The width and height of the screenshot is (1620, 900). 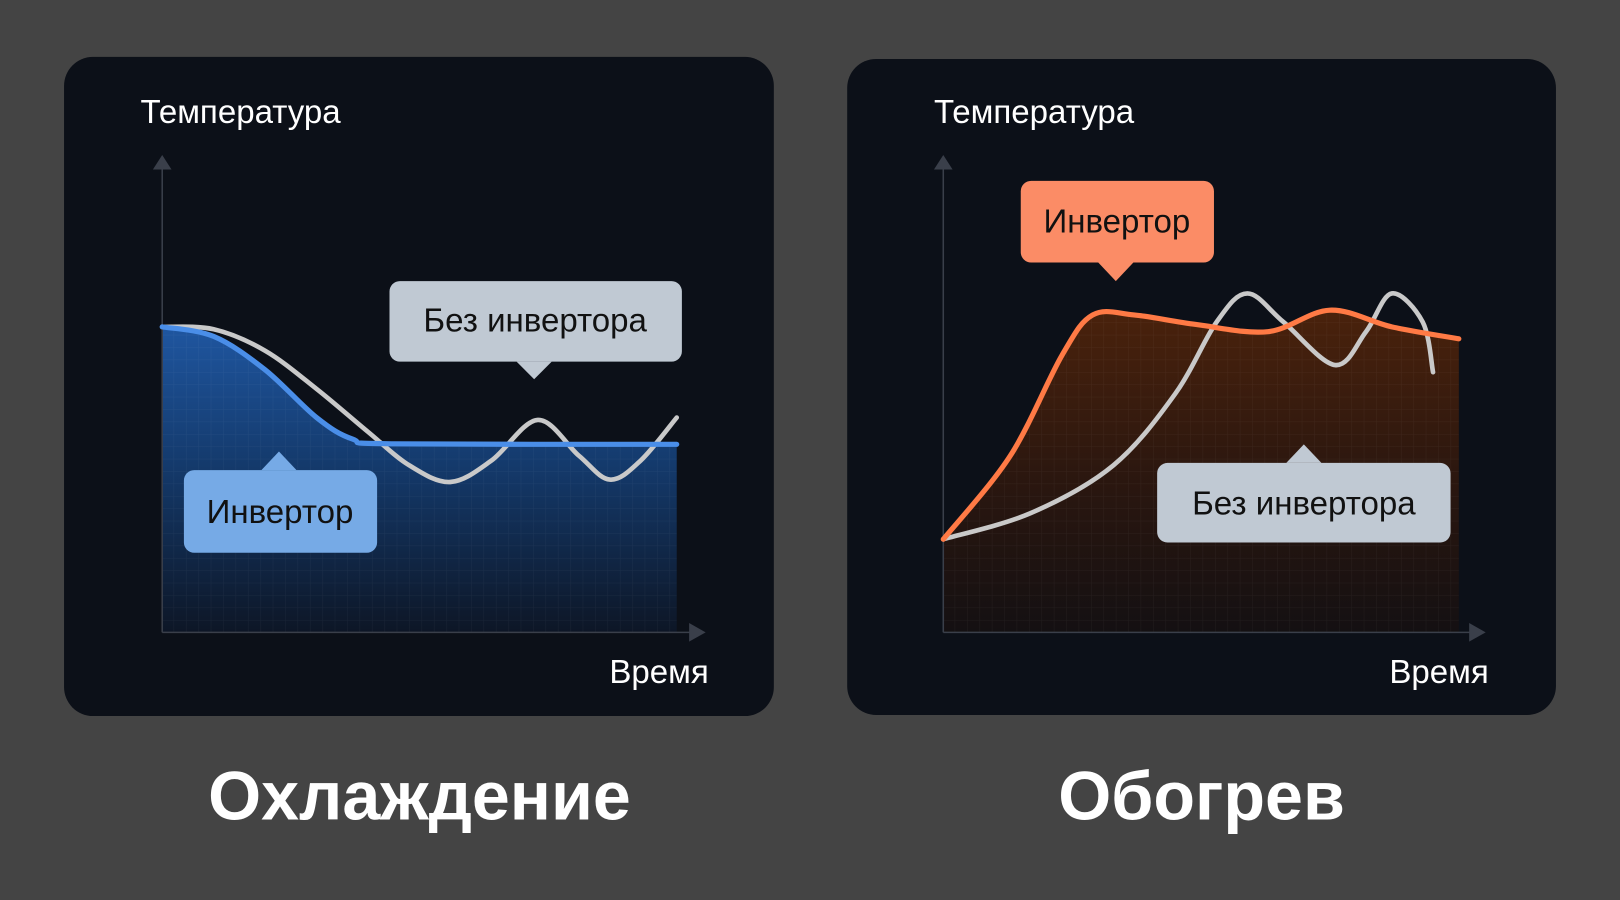 I want to click on heating-y-axis-label: Температура, so click(x=1034, y=112).